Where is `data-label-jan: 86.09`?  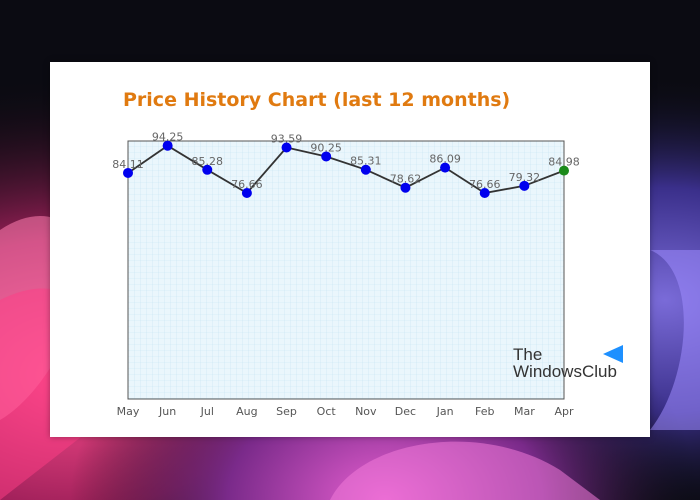 data-label-jan: 86.09 is located at coordinates (445, 159).